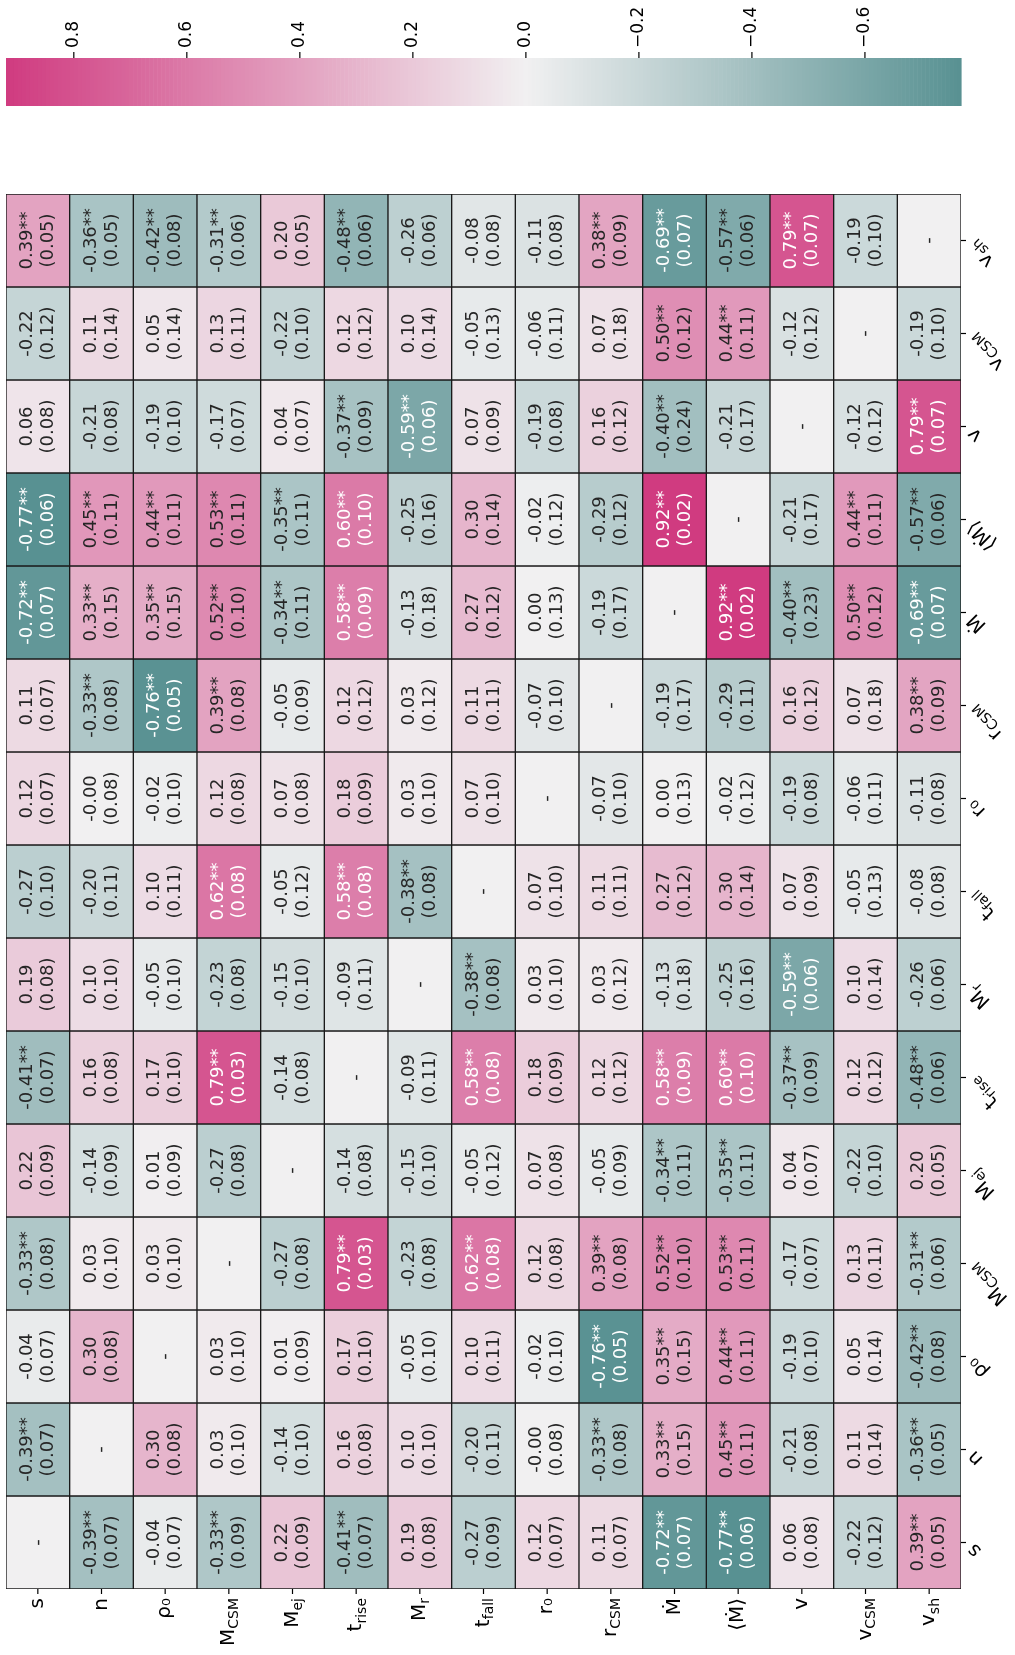 The width and height of the screenshot is (1015, 1655). What do you see at coordinates (481, 1077) in the screenshot?
I see `data-label: 0.58** (0.08)` at bounding box center [481, 1077].